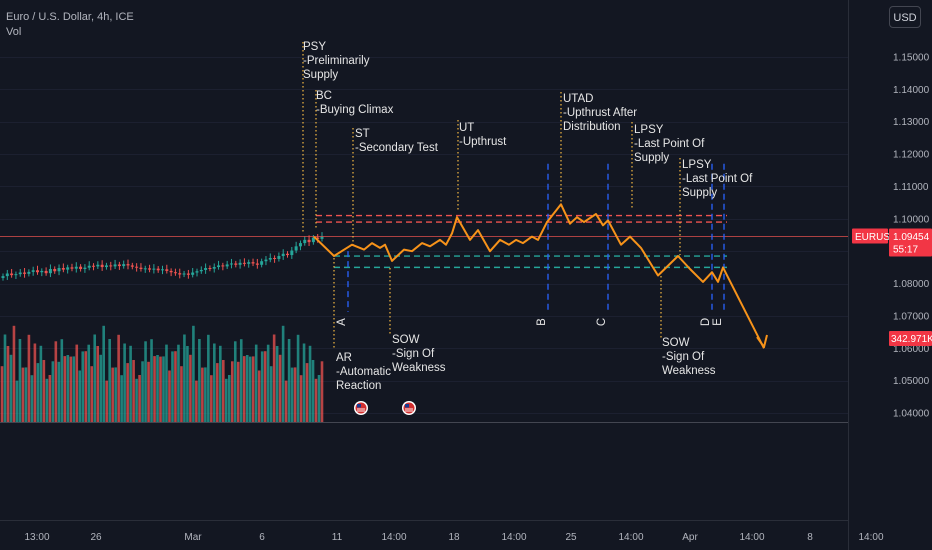 The image size is (932, 550). What do you see at coordinates (870, 236) in the screenshot?
I see `symbol-badge-bg` at bounding box center [870, 236].